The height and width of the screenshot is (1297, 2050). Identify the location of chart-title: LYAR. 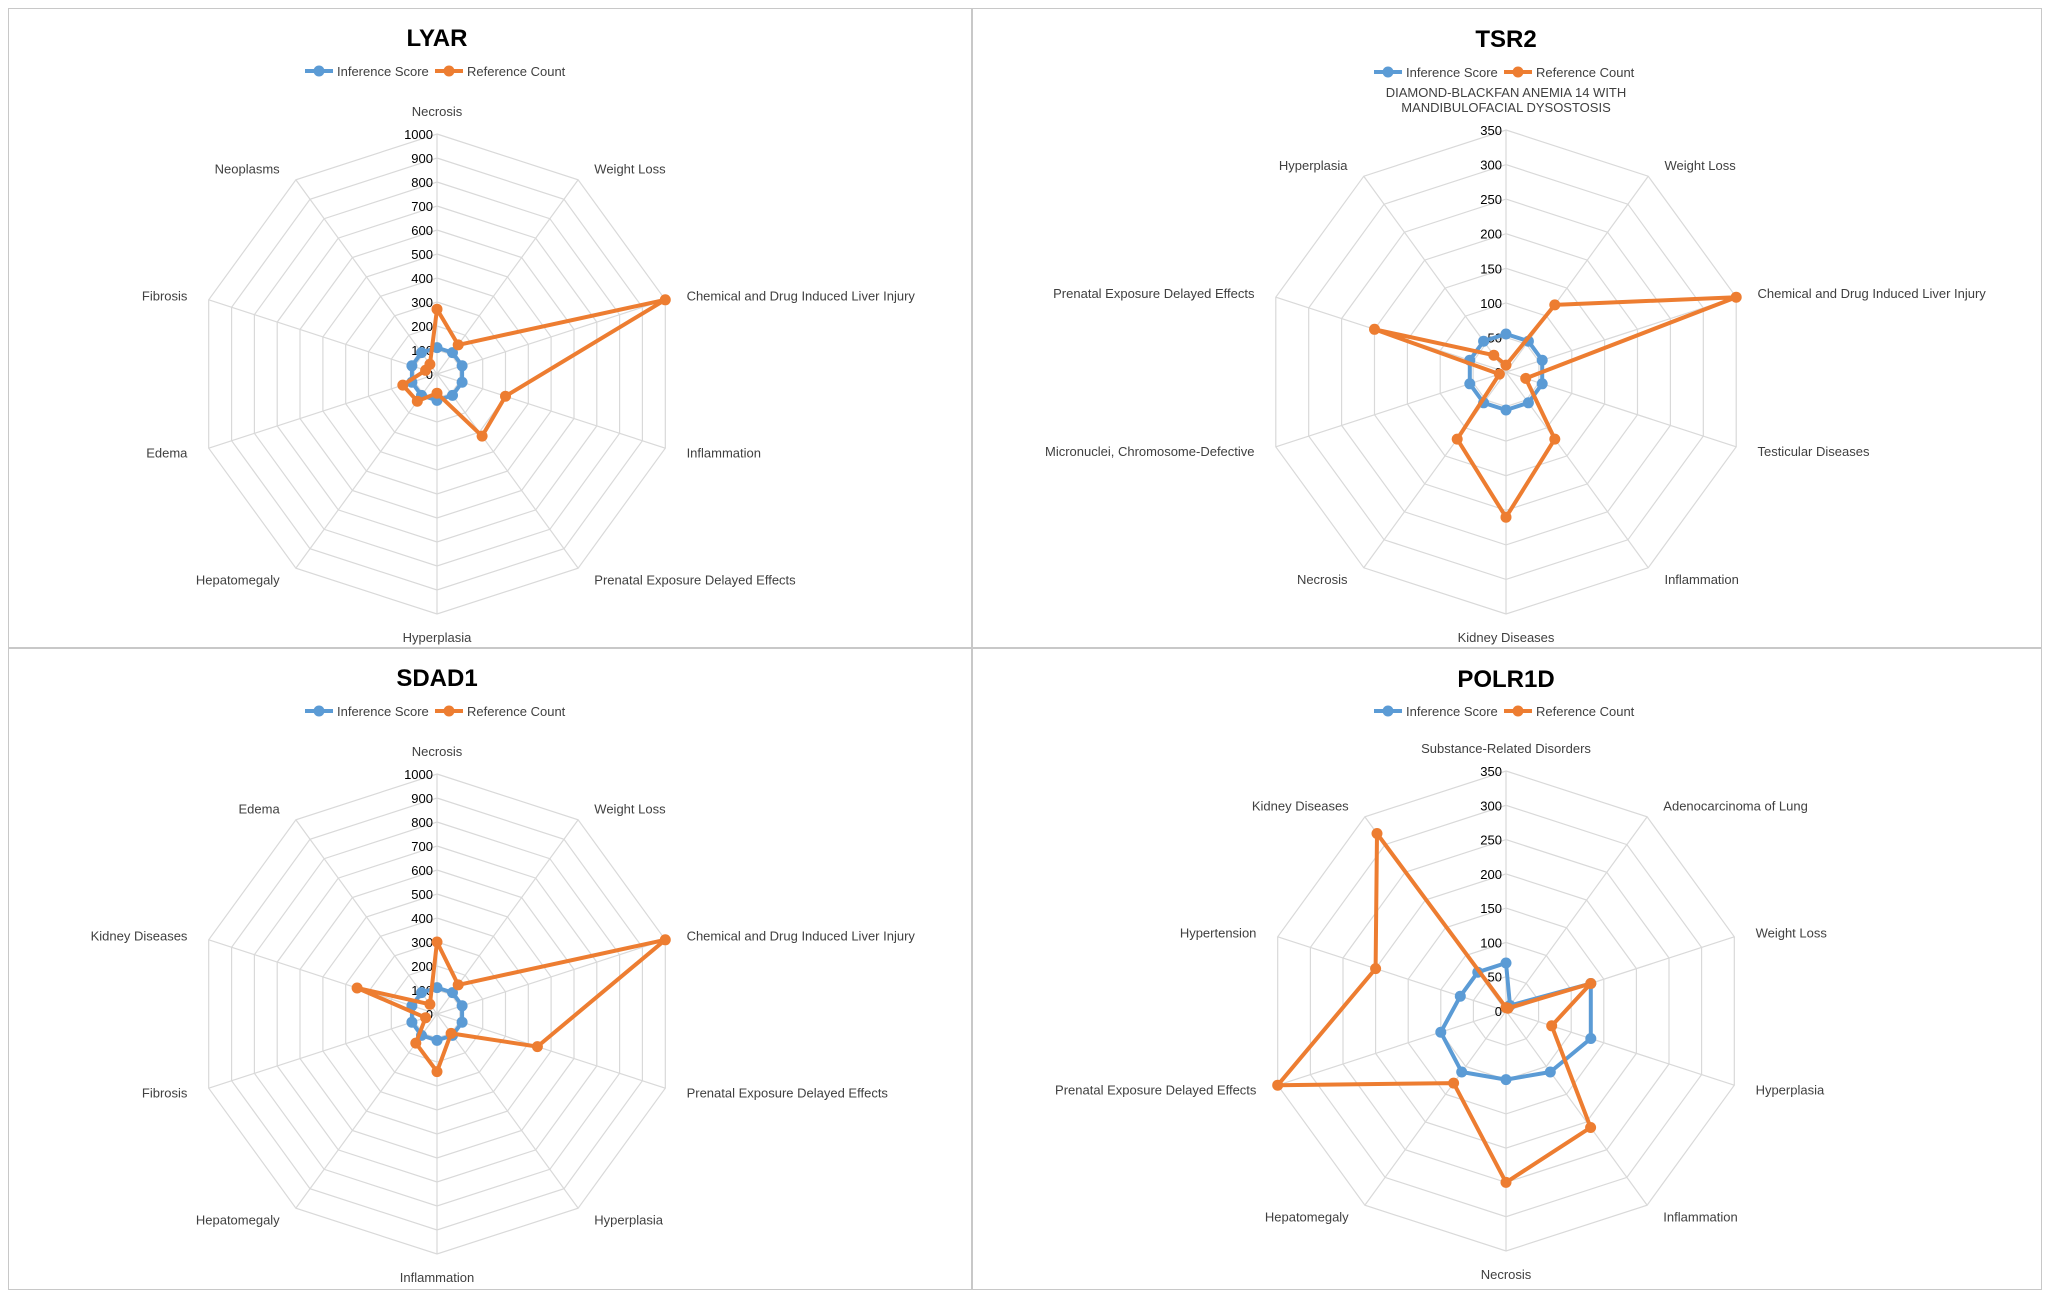
(437, 38).